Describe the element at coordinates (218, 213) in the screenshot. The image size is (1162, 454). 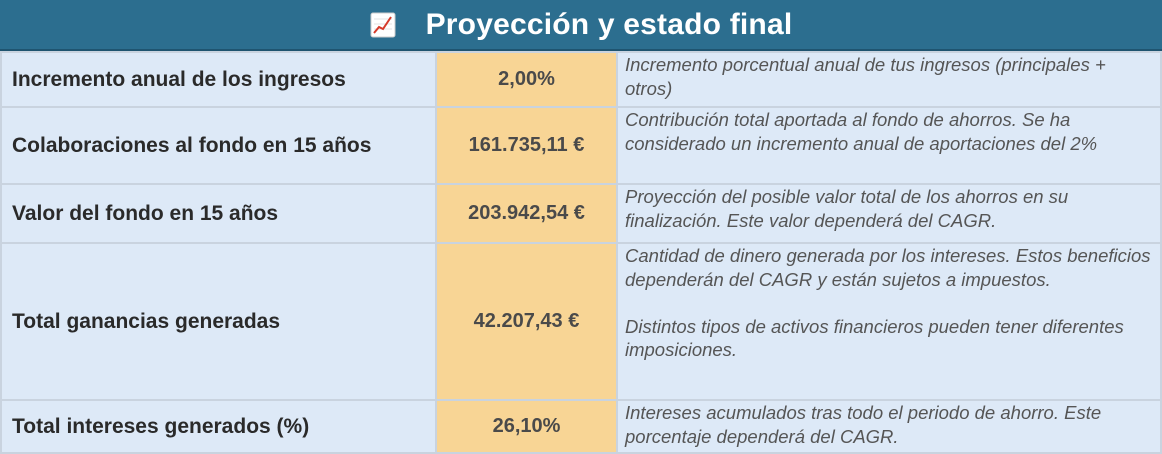
I see `row-label: Valor del fondo en 15 años` at that location.